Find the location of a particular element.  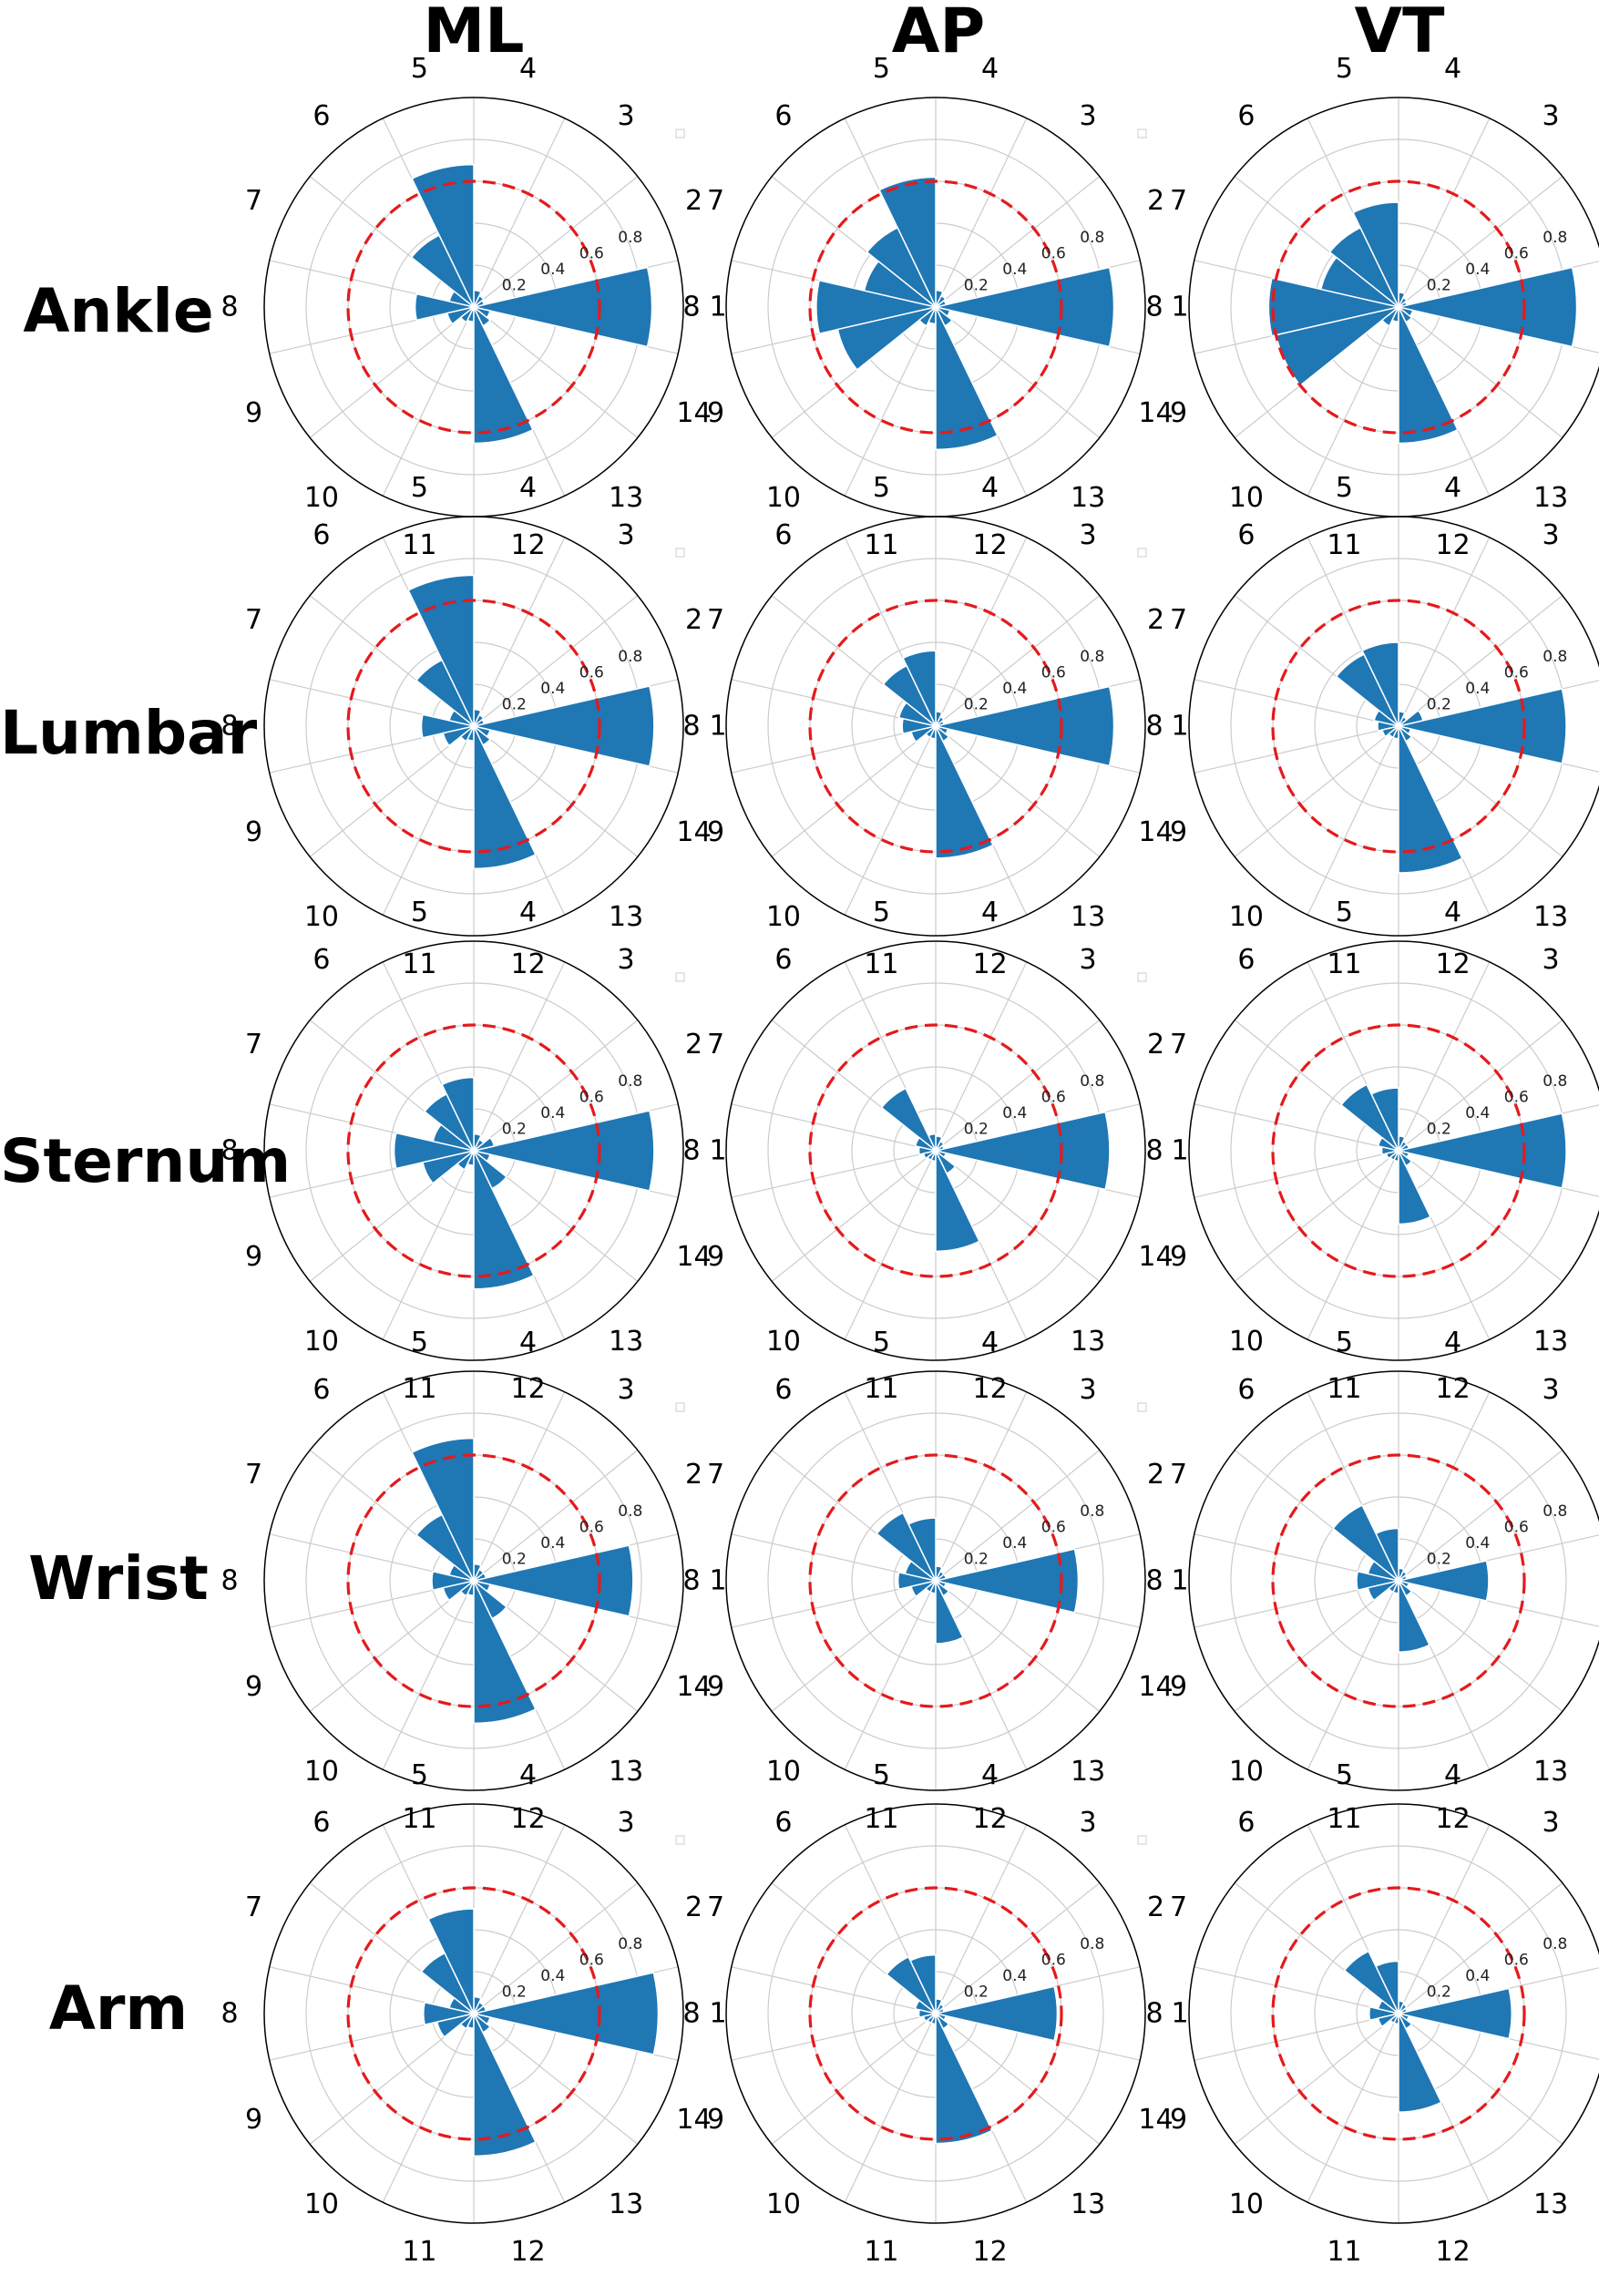

sector-label-7: 7 is located at coordinates (1178, 620).